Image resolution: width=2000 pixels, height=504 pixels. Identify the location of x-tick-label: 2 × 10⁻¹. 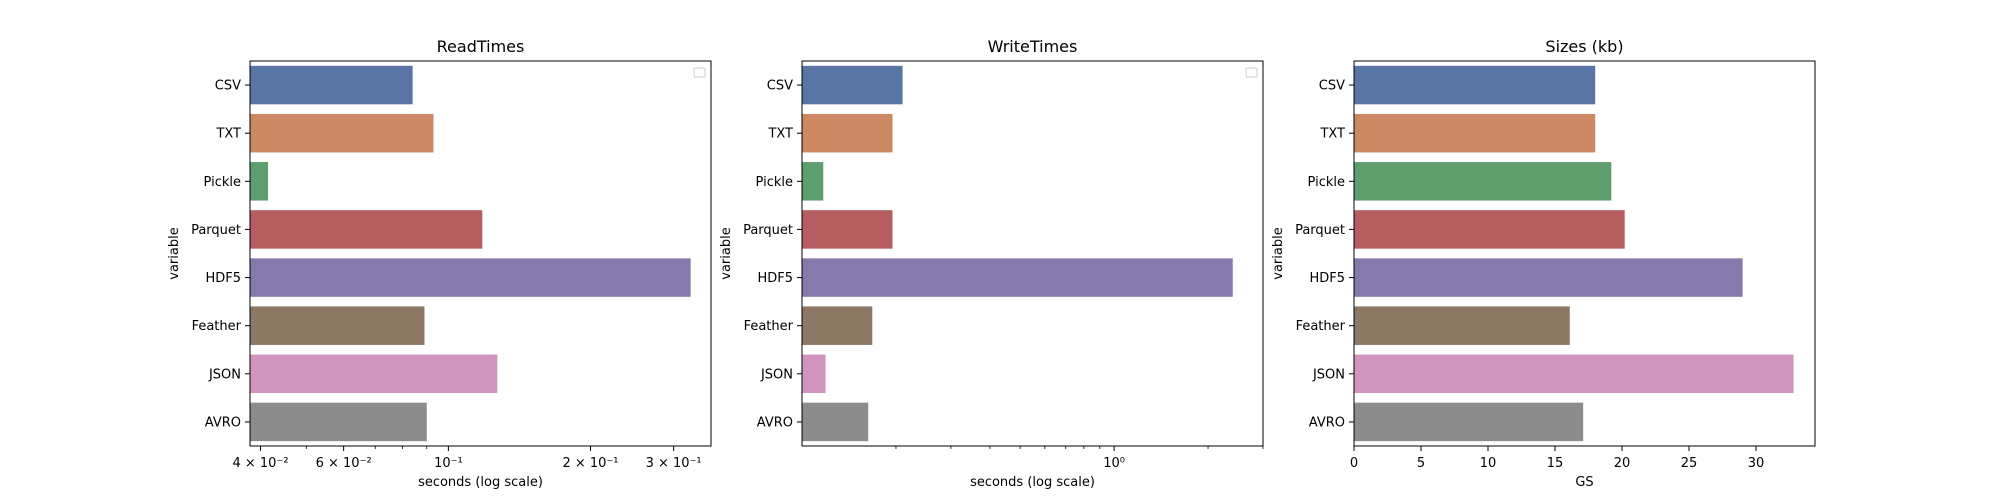
(590, 463).